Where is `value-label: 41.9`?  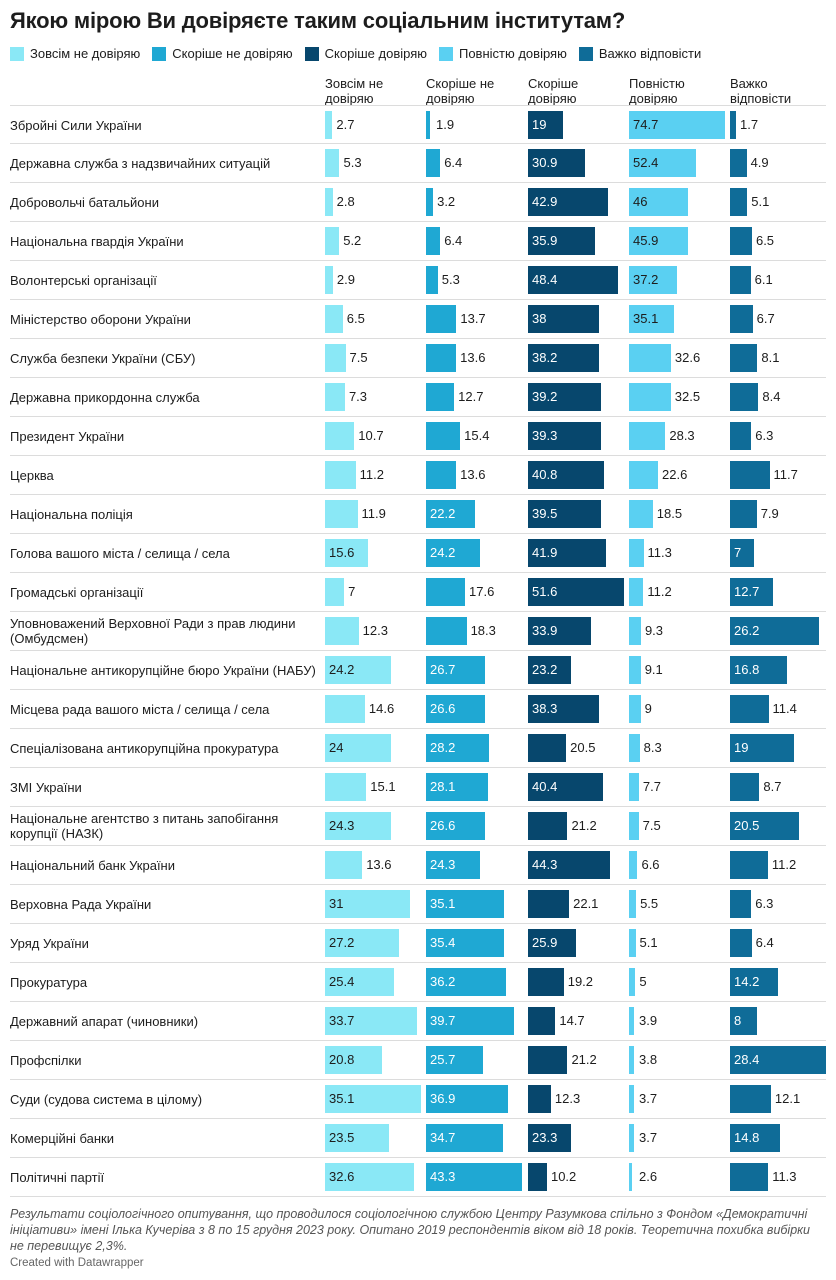 value-label: 41.9 is located at coordinates (545, 552).